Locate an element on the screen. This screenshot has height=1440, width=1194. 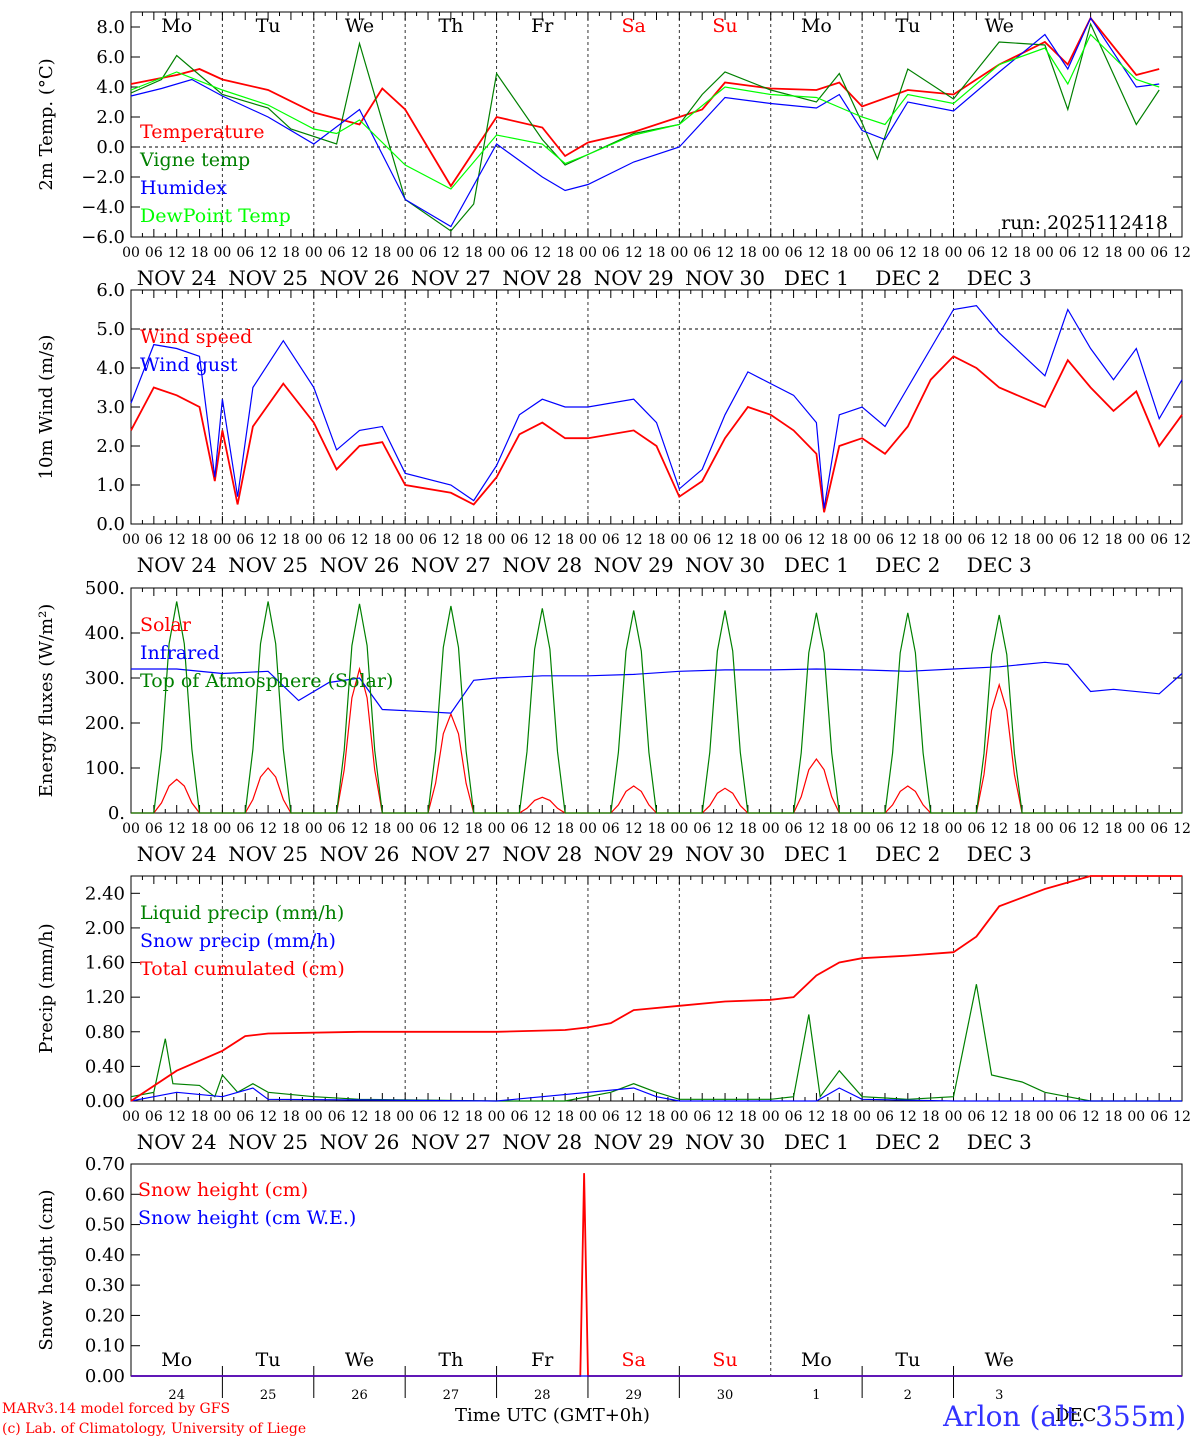
y-tick-label: 5.0 is located at coordinates (110, 329).